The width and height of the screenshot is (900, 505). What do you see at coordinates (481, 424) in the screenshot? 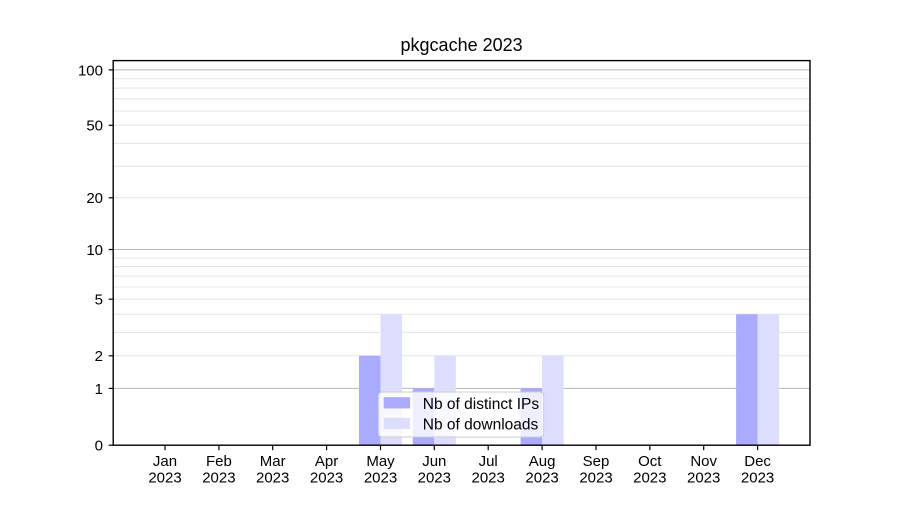
I see `svg-text: Nb of downloads` at bounding box center [481, 424].